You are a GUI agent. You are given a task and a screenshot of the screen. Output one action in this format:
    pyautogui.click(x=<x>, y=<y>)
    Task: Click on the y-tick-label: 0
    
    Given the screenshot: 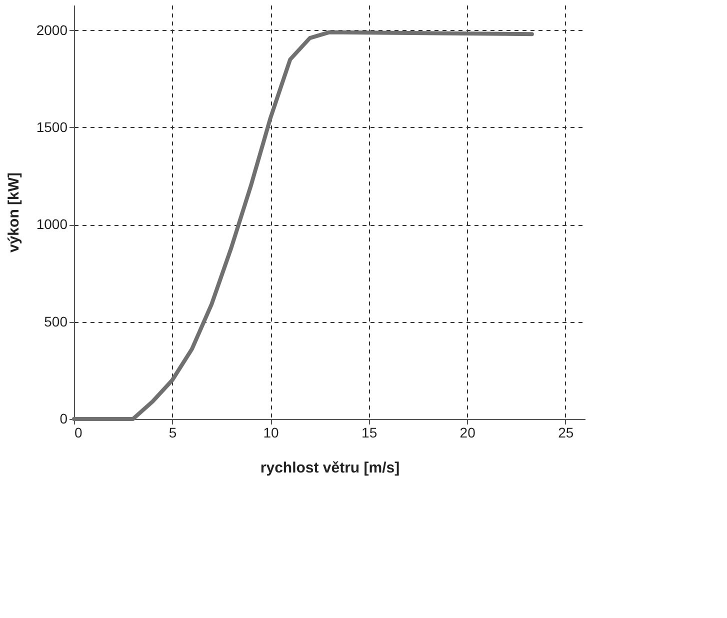 What is the action you would take?
    pyautogui.click(x=64, y=418)
    